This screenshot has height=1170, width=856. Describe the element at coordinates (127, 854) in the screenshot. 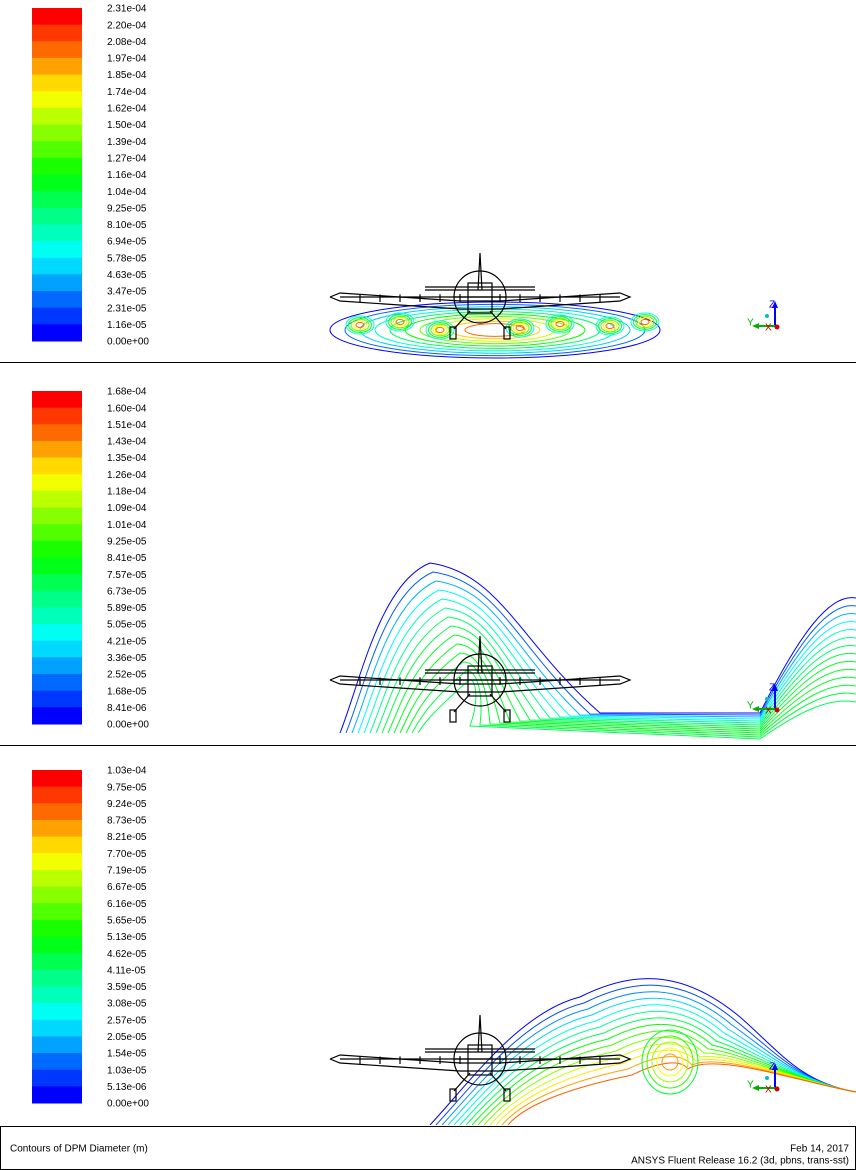

I see `colorbar-label: 7.70e-05` at that location.